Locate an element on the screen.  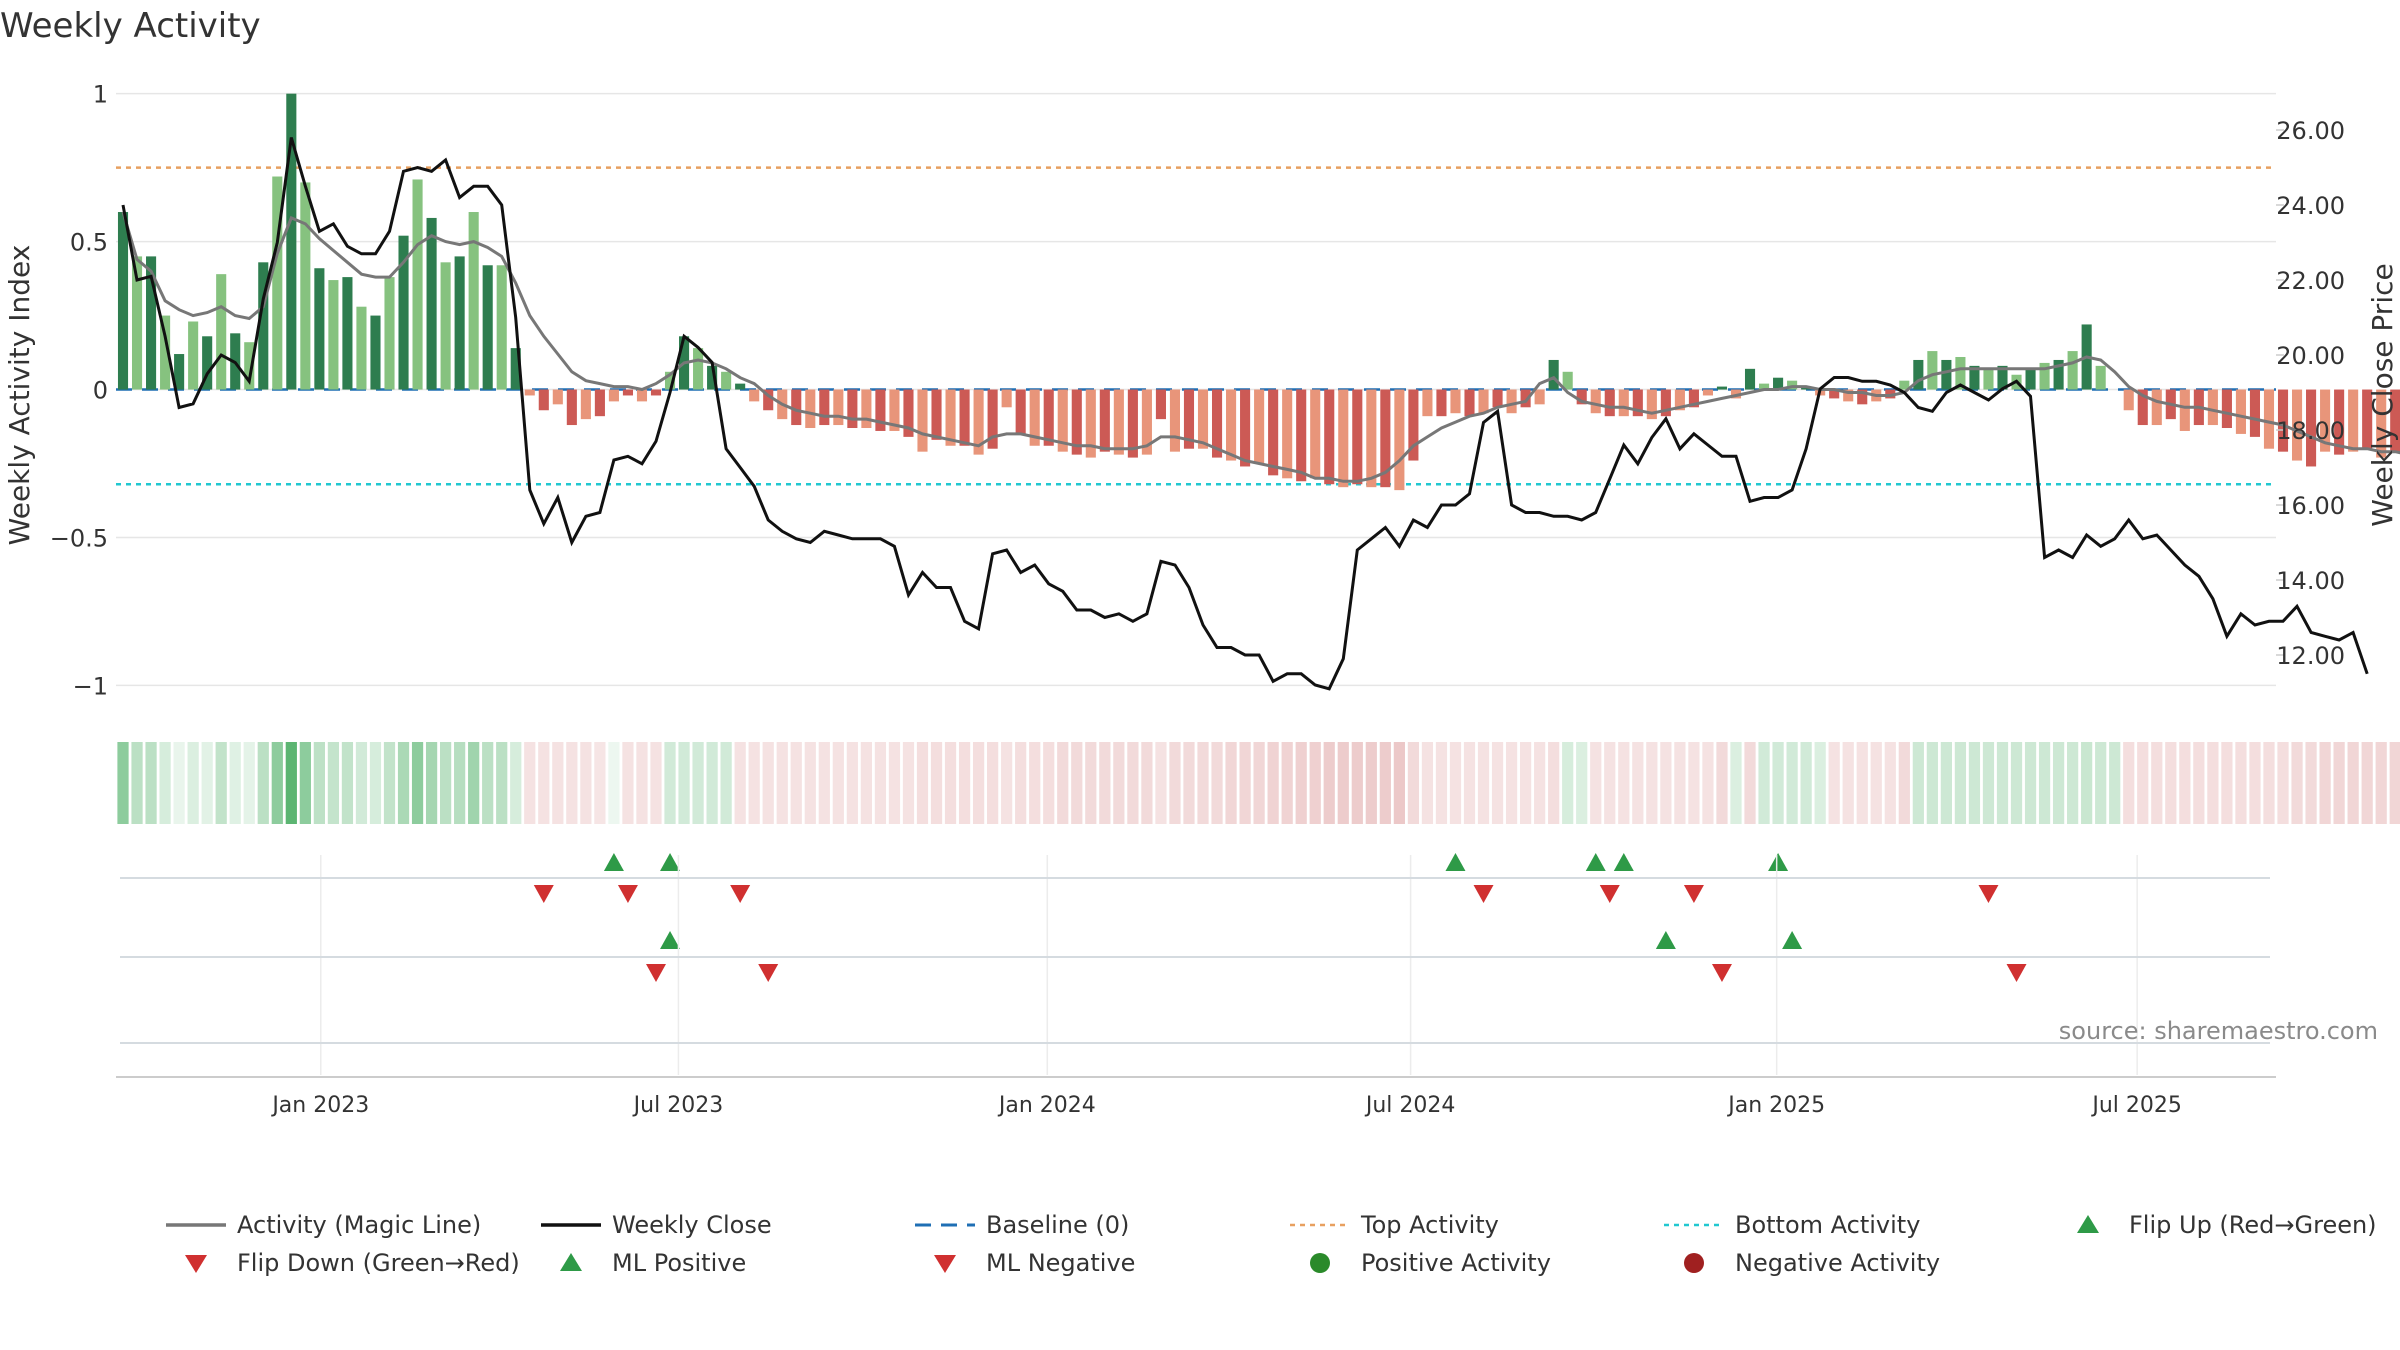
right-tick-label: 14.00 is located at coordinates (2310, 581).